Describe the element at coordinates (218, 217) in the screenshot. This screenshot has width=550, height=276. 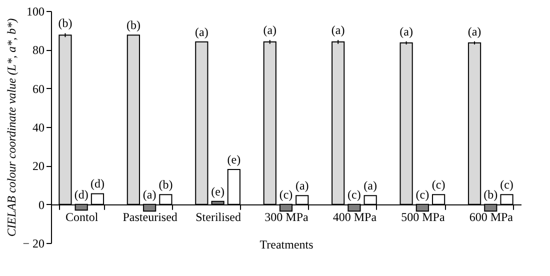
I see `x-tick-label: Sterilised` at that location.